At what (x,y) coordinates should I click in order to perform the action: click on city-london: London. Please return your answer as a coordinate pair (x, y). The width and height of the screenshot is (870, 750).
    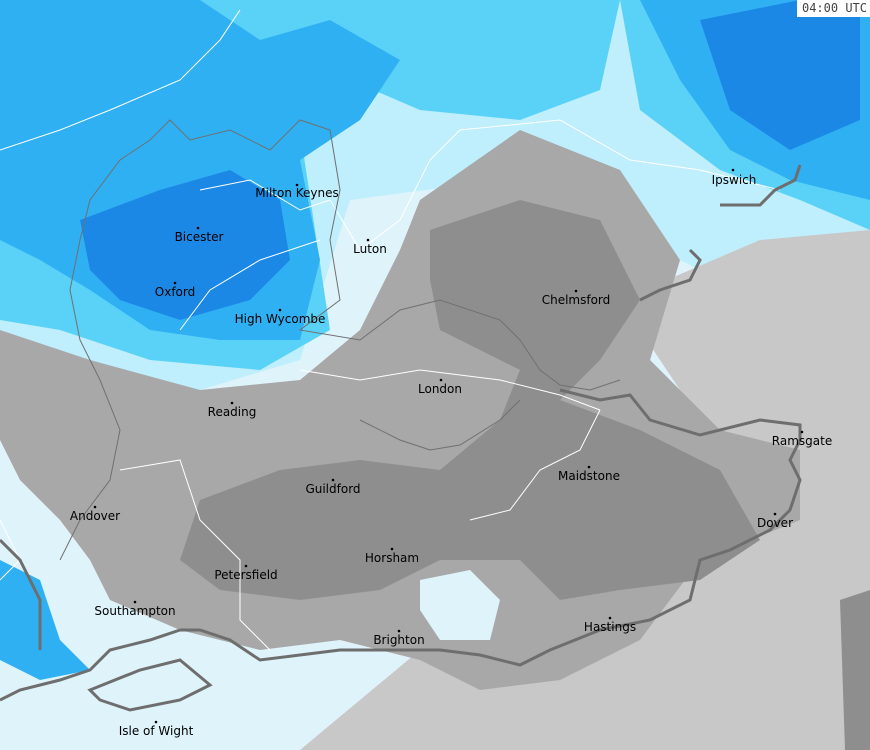
    Looking at the image, I should click on (440, 387).